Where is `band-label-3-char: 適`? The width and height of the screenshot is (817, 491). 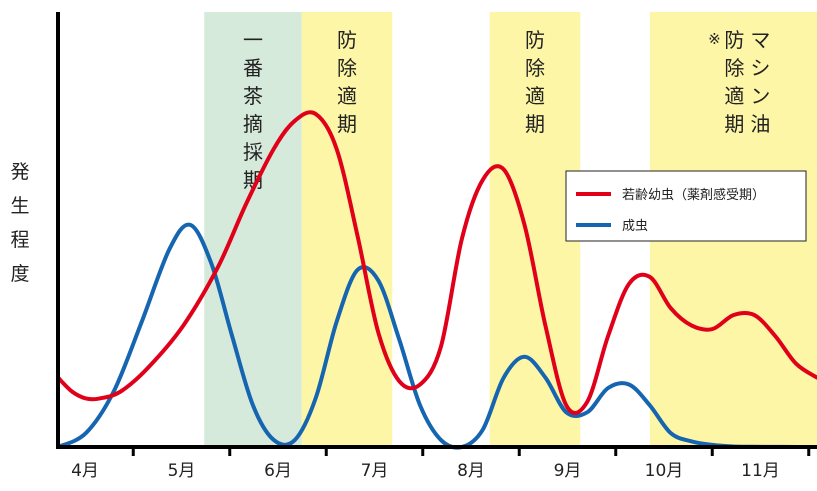
band-label-3-char: 適 is located at coordinates (734, 96).